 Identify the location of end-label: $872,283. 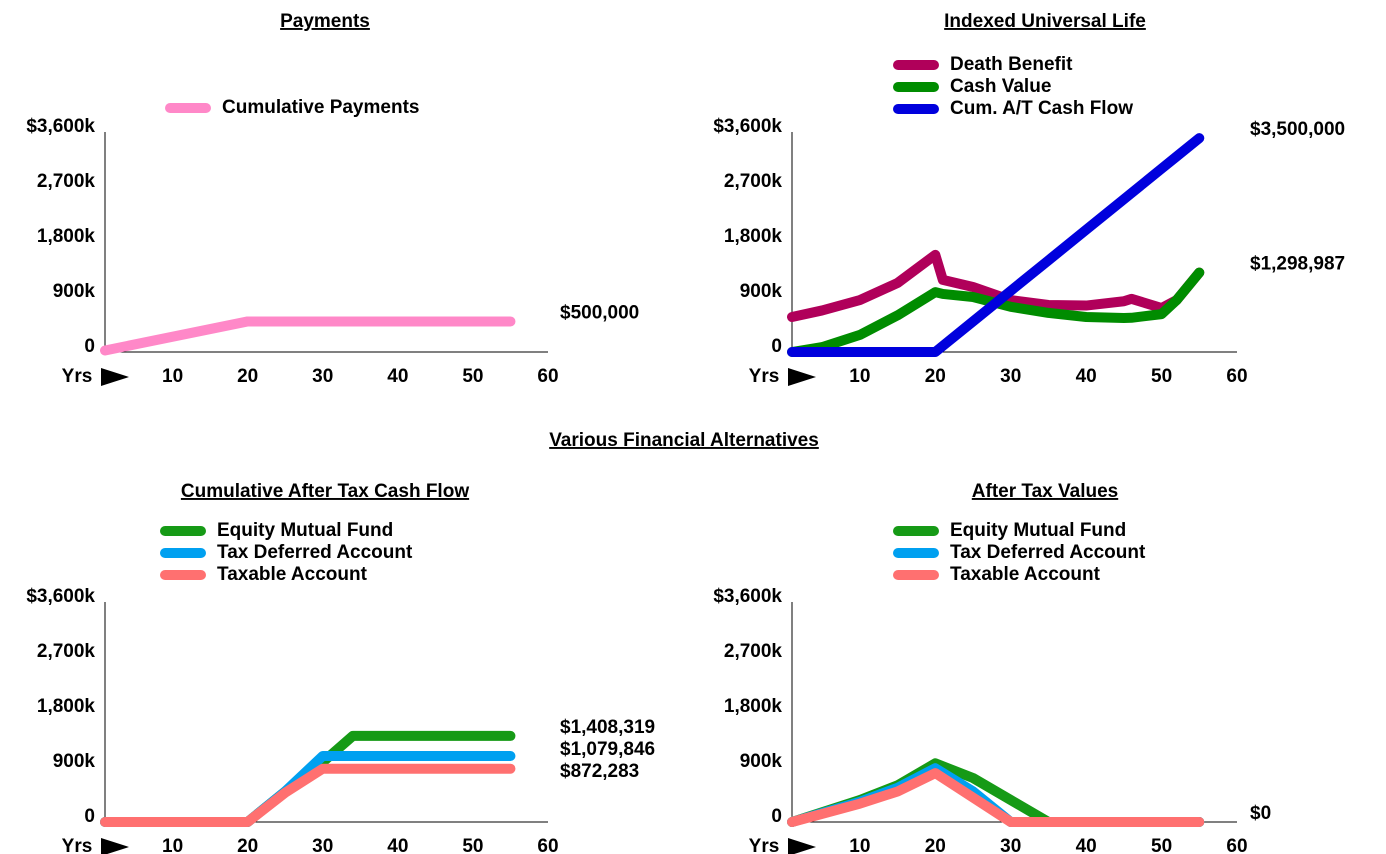
(599, 771).